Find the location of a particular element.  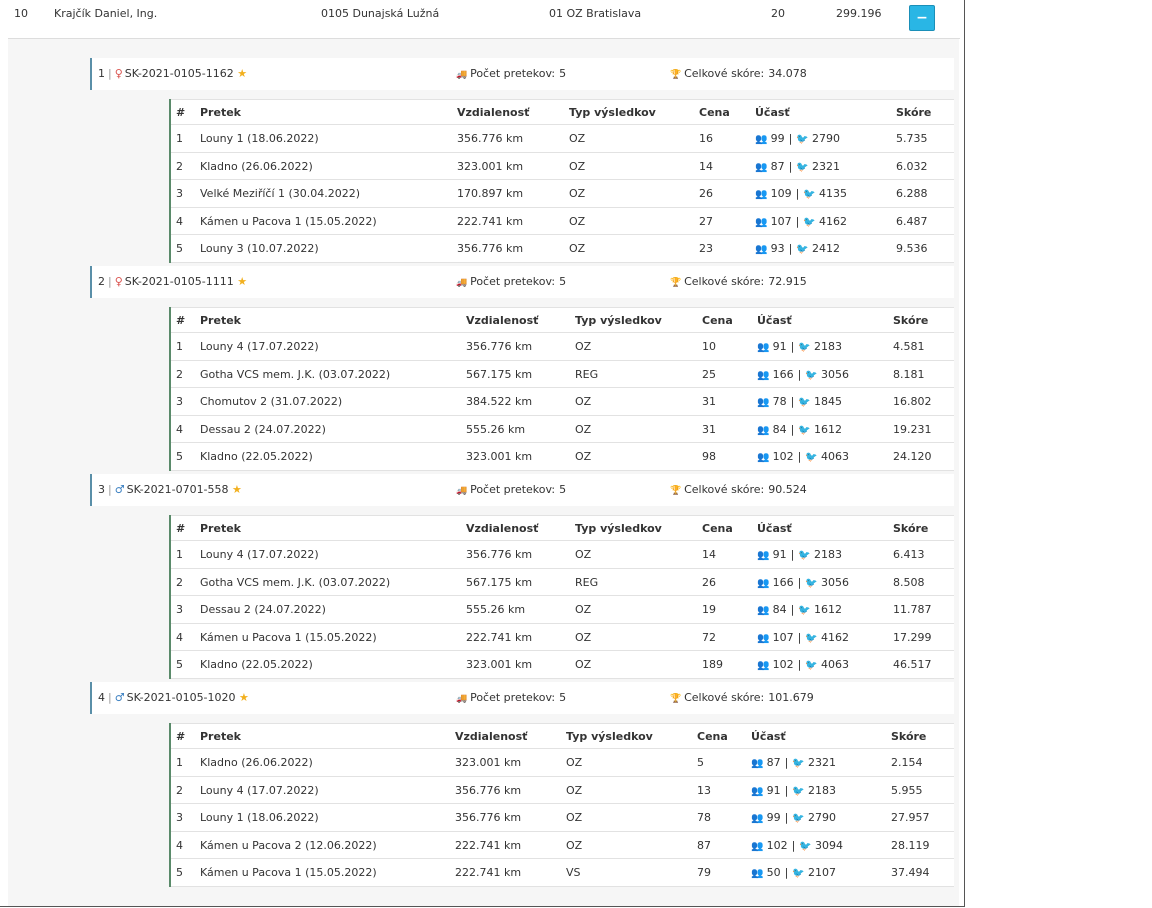

bird-ring: SK-2021-0105-1020 is located at coordinates (181, 697).